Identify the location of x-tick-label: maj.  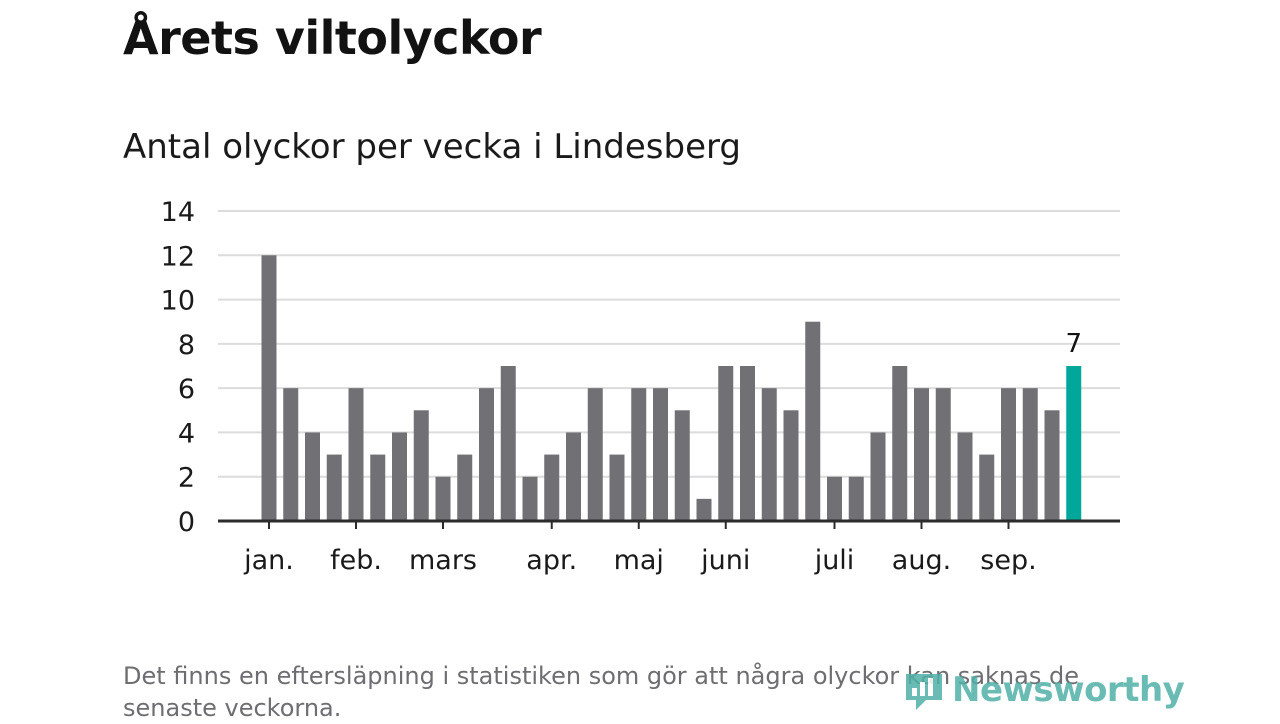
(639, 560).